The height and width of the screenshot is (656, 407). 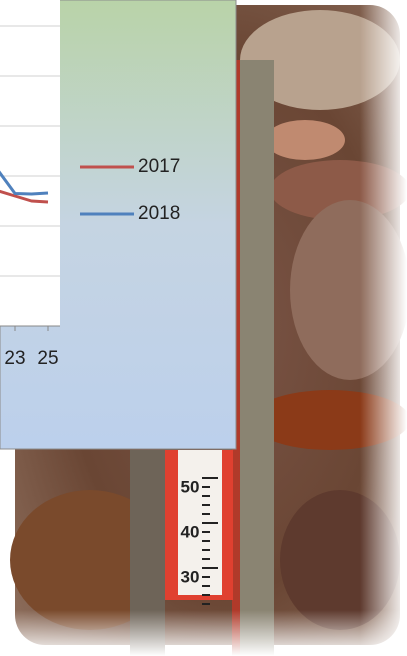 I want to click on gauge-labels: 50 40 30, so click(x=199, y=541).